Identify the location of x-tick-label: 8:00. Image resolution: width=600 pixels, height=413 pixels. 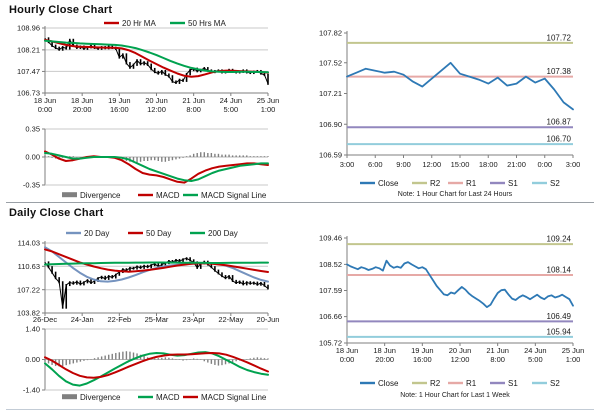
(193, 109).